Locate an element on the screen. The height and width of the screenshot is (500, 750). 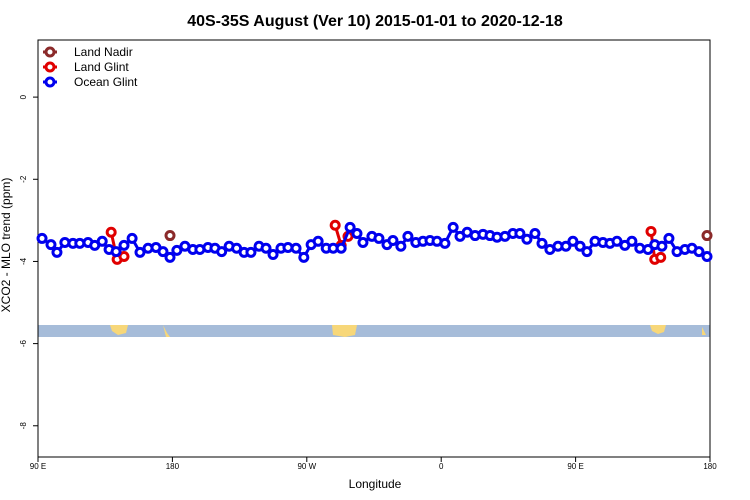
y-tick-label: -6 is located at coordinates (23, 344).